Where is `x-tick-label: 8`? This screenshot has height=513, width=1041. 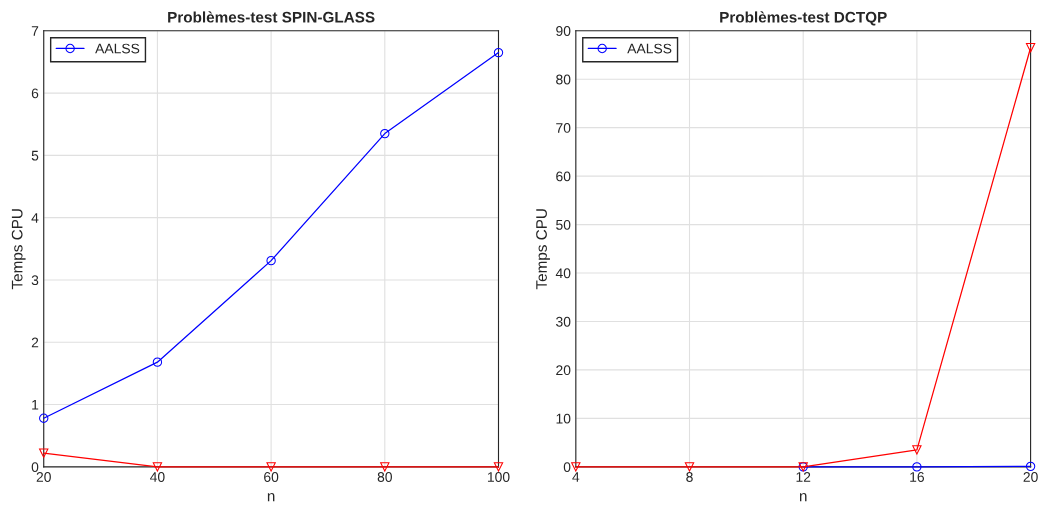 x-tick-label: 8 is located at coordinates (689, 477).